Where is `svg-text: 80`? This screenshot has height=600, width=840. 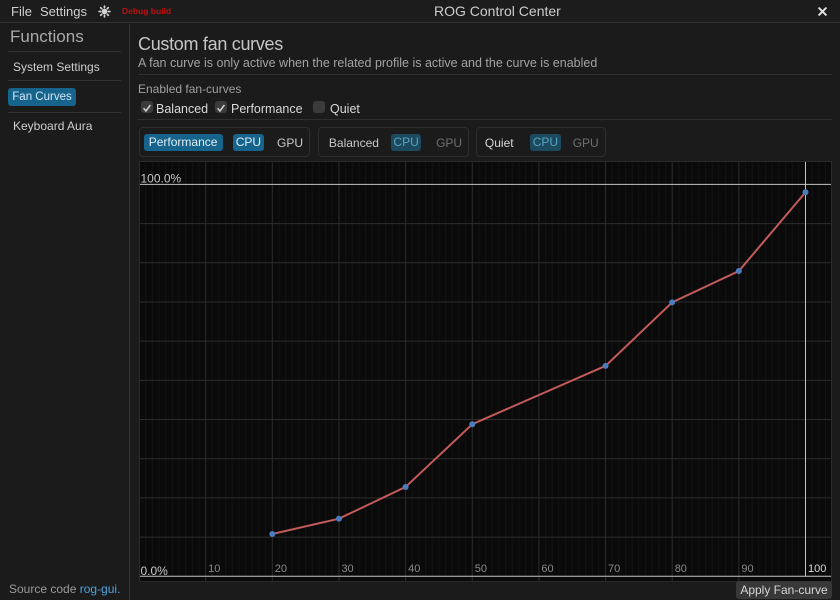
svg-text: 80 is located at coordinates (680, 569).